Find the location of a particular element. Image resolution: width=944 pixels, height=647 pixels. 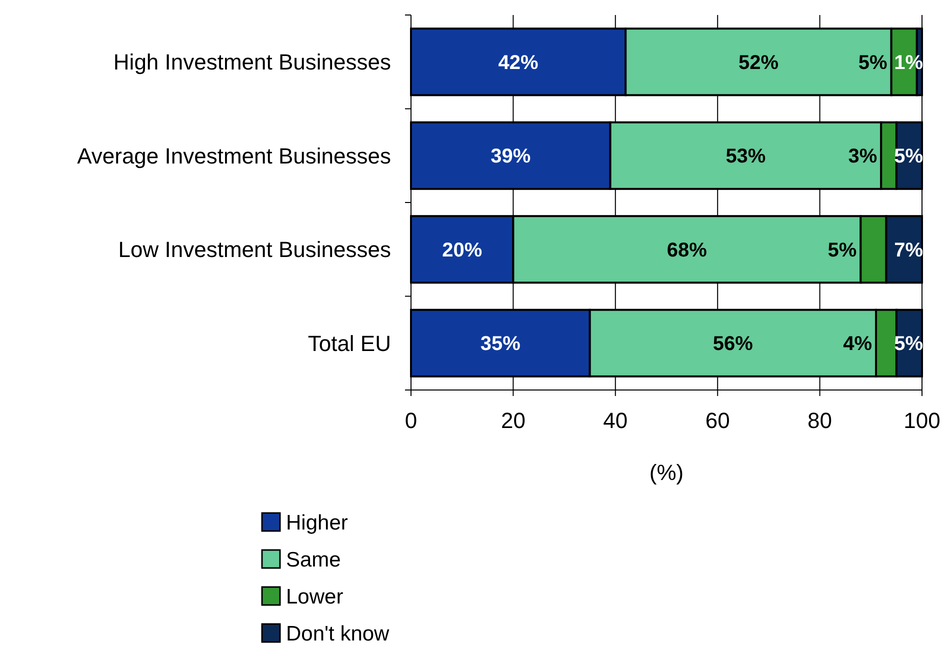

data-label: 39% is located at coordinates (510, 157).